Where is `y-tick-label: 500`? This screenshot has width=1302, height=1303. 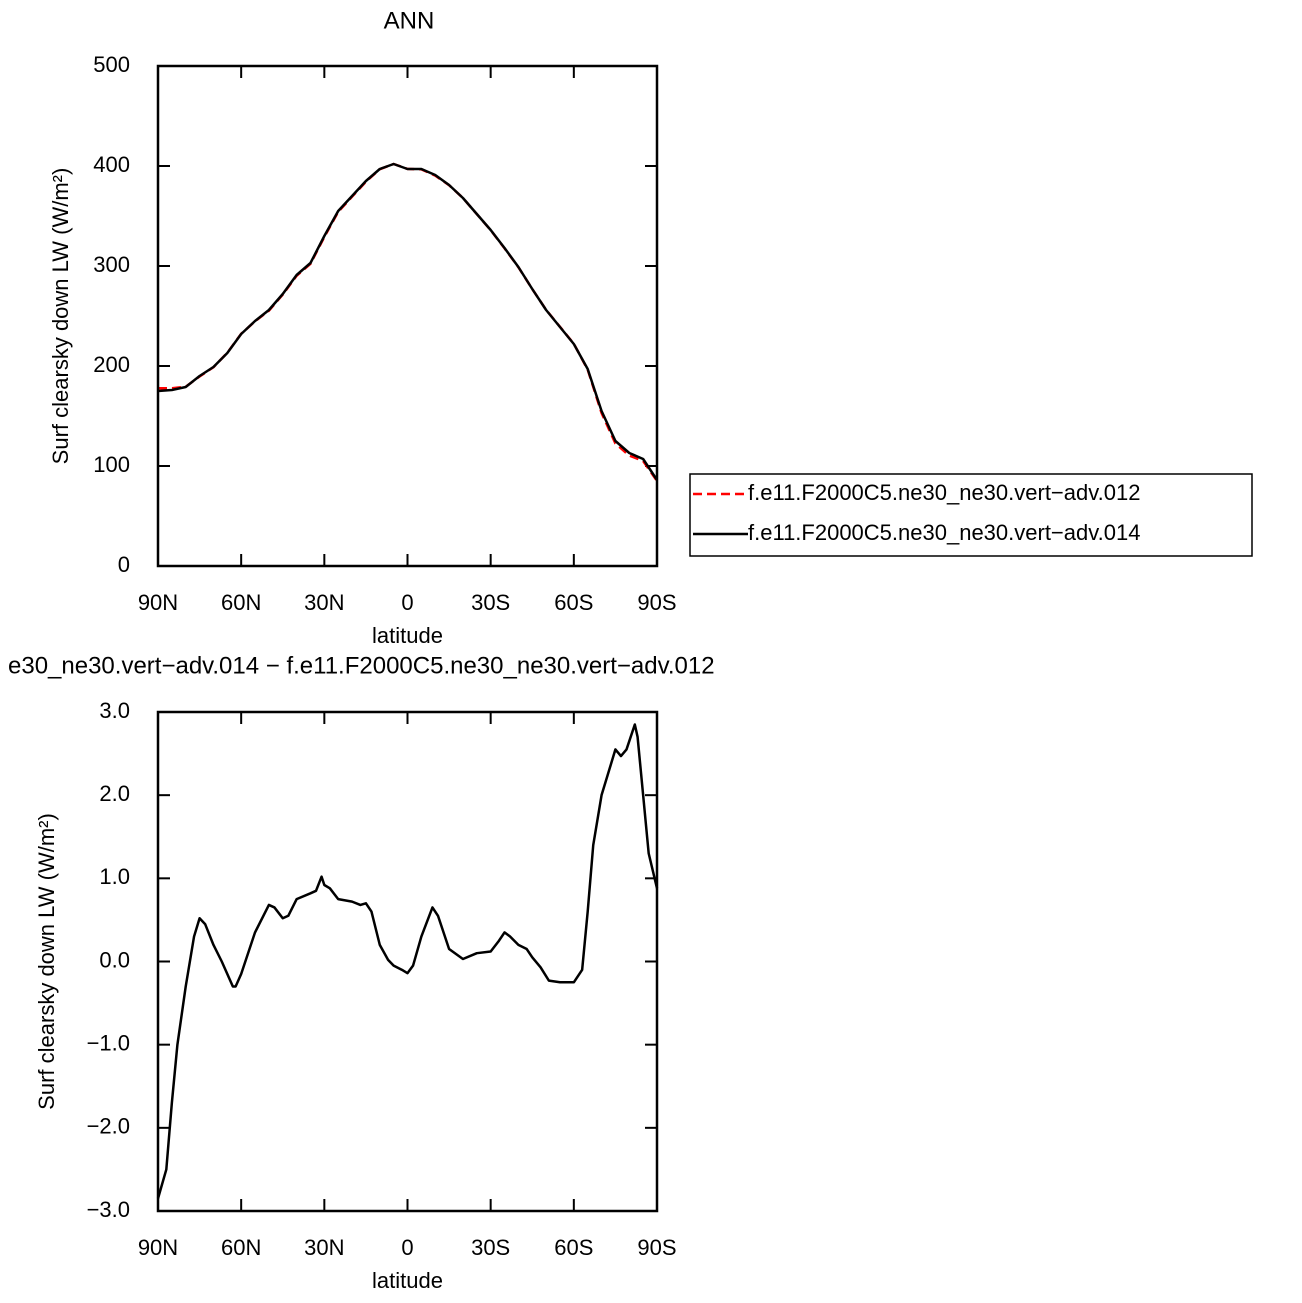
y-tick-label: 500 is located at coordinates (111, 64).